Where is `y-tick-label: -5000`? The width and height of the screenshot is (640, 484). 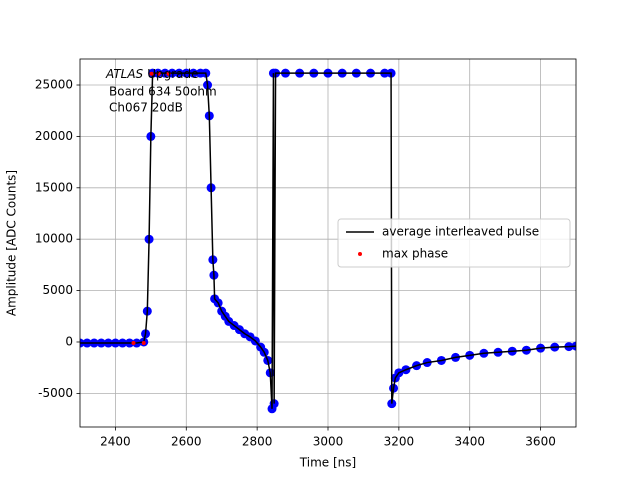
y-tick-label: -5000 is located at coordinates (55, 393).